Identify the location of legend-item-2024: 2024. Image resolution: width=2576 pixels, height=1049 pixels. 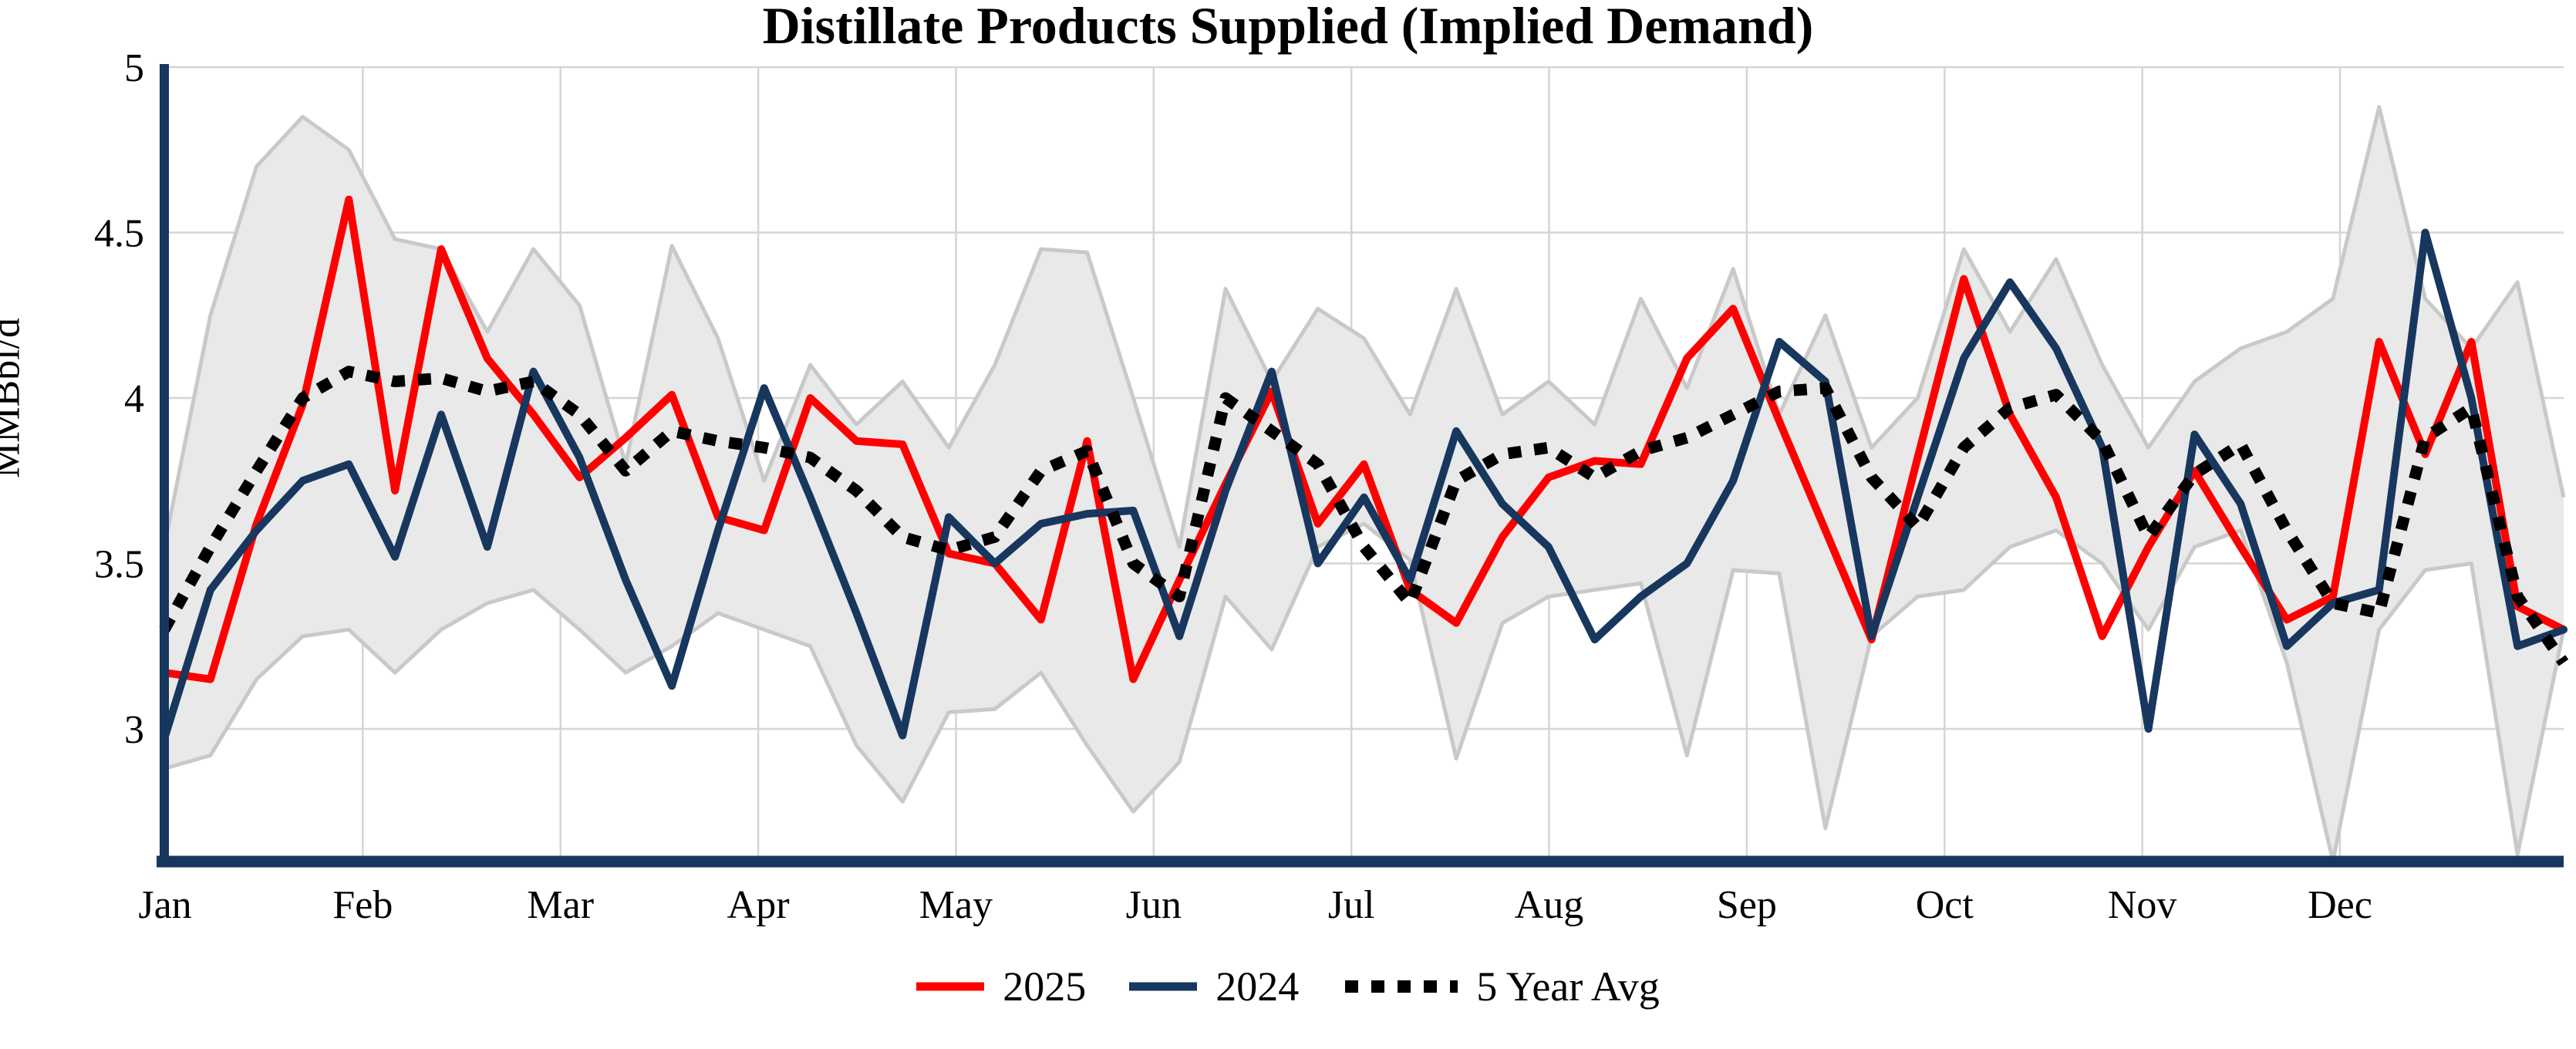
(1214, 986).